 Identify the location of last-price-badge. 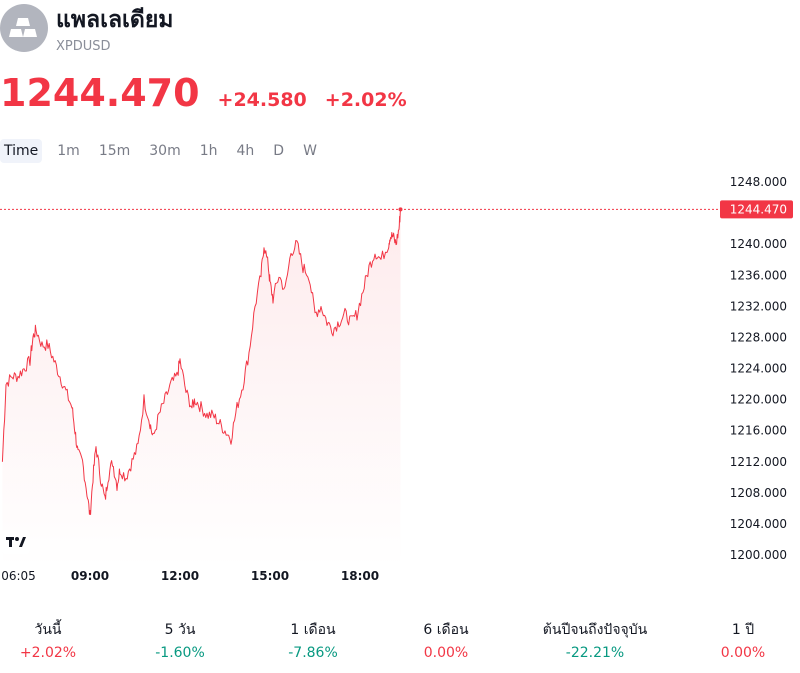
(756, 209).